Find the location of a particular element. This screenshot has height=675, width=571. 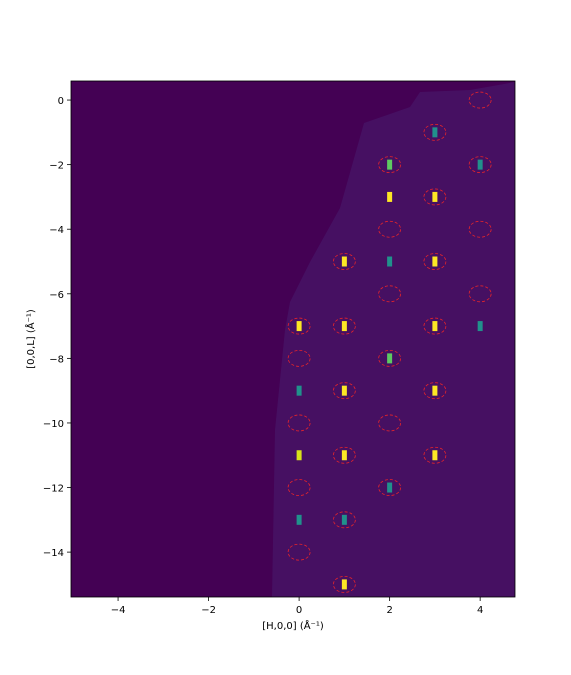

y-tick-label: −10 is located at coordinates (53, 424).